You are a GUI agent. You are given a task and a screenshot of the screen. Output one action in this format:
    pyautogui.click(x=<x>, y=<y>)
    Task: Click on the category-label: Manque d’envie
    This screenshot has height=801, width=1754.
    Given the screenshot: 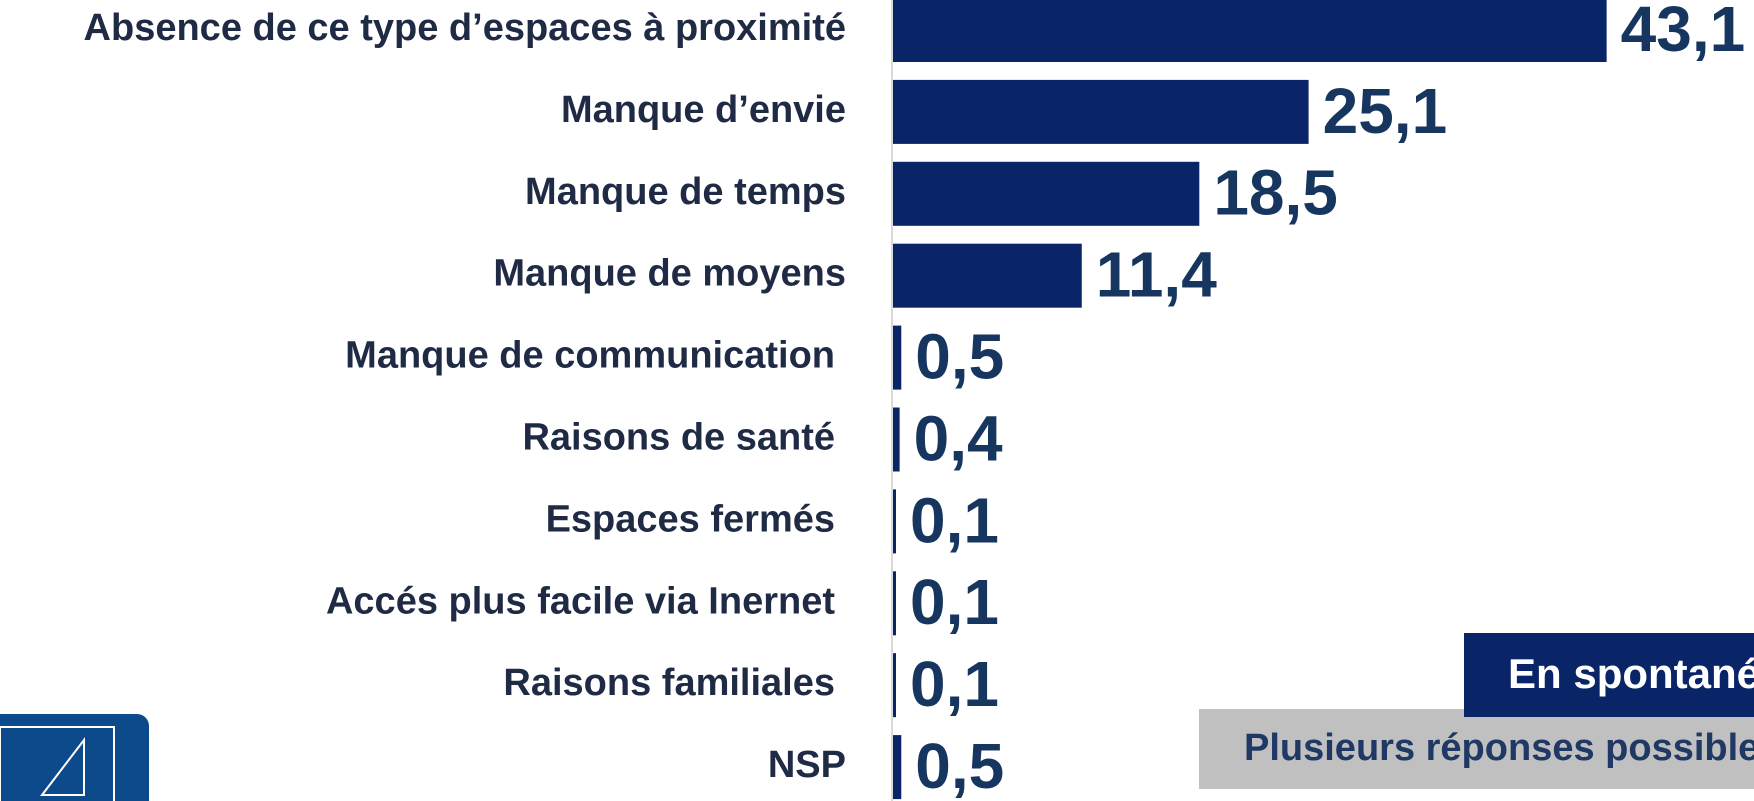 What is the action you would take?
    pyautogui.click(x=703, y=110)
    